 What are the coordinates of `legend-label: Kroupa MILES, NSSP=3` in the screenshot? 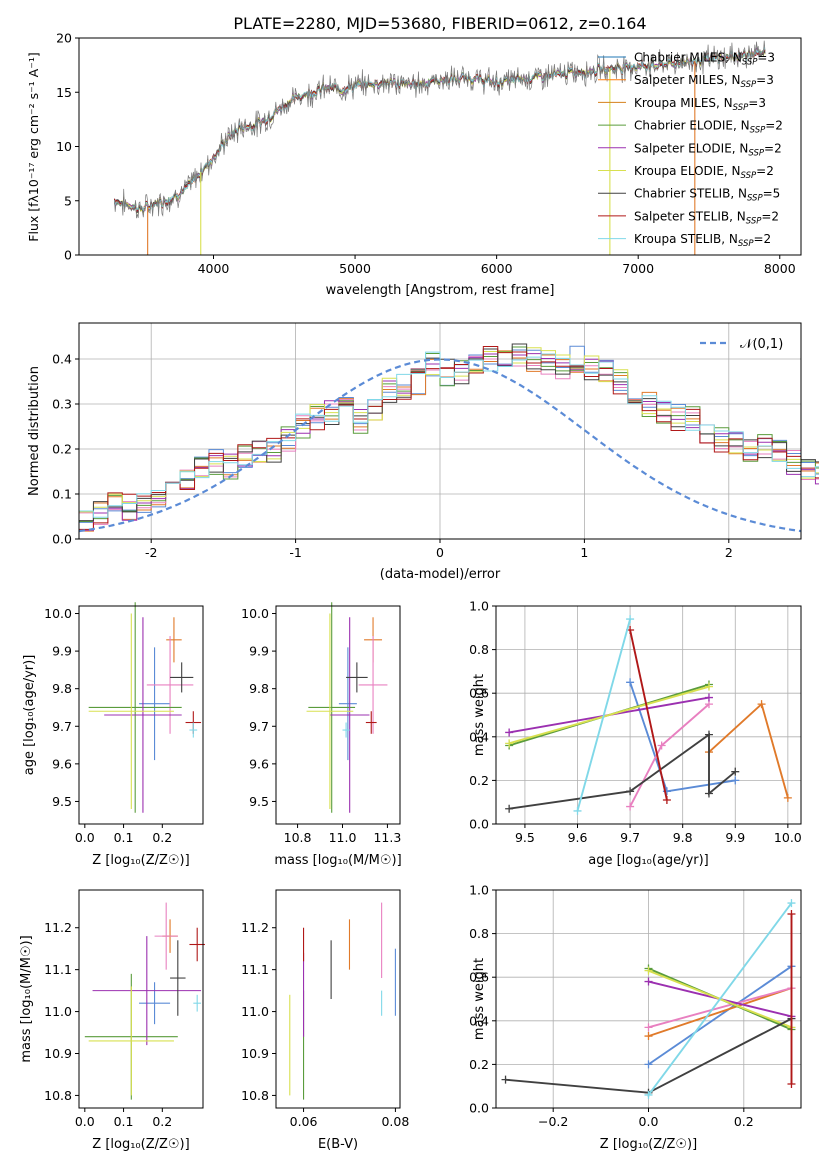 It's located at (700, 104).